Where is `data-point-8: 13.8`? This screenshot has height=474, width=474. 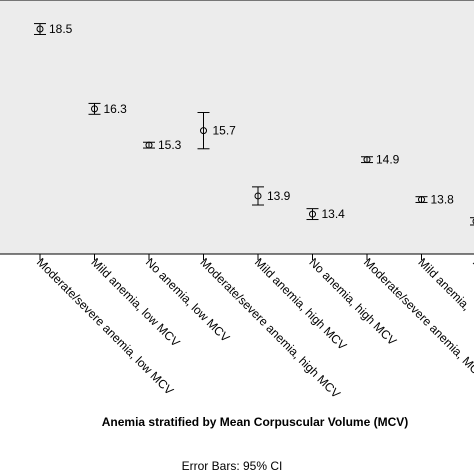 data-point-8: 13.8 is located at coordinates (435, 200).